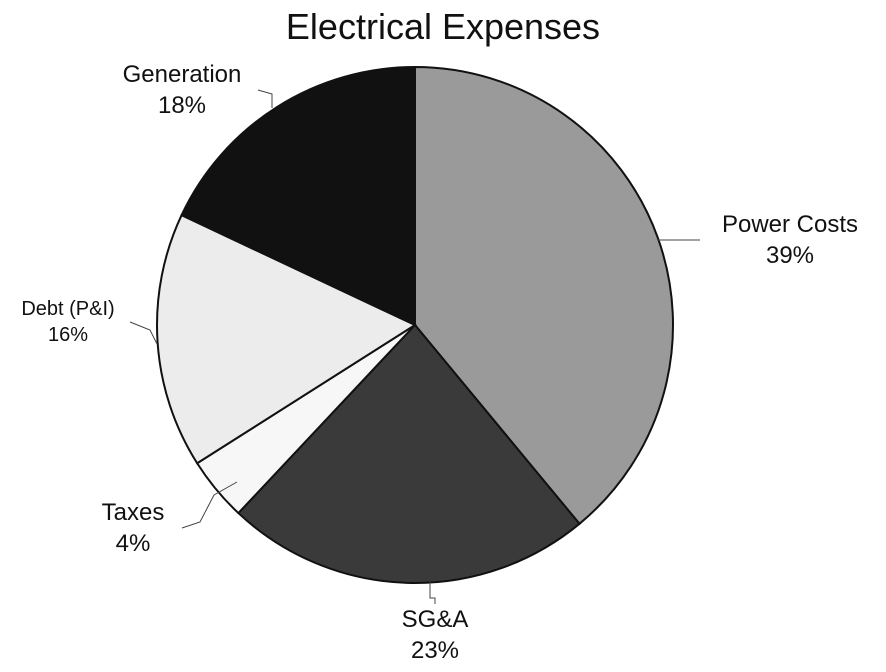  I want to click on leader-line-debt-p-i, so click(143, 333).